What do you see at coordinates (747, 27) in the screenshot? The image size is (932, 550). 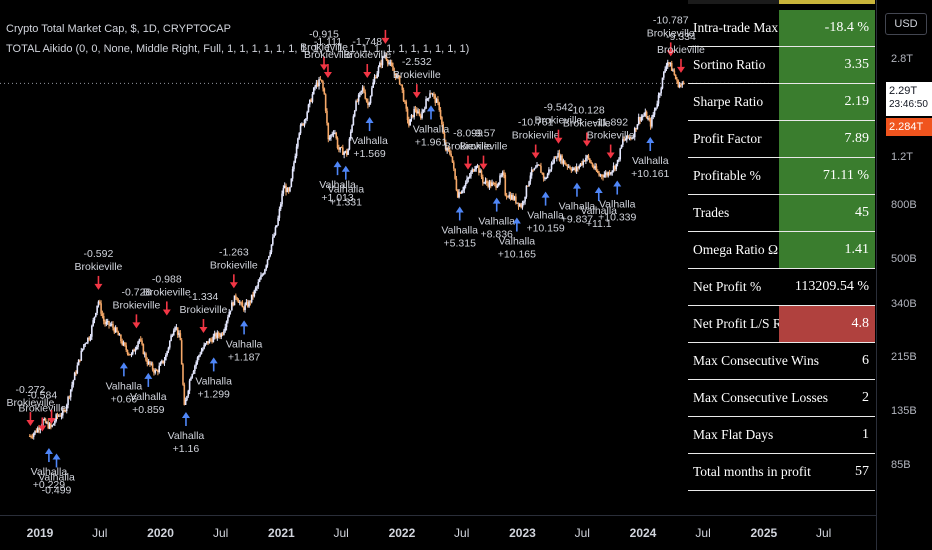 I see `stats-label: Intra-trade Max DD` at bounding box center [747, 27].